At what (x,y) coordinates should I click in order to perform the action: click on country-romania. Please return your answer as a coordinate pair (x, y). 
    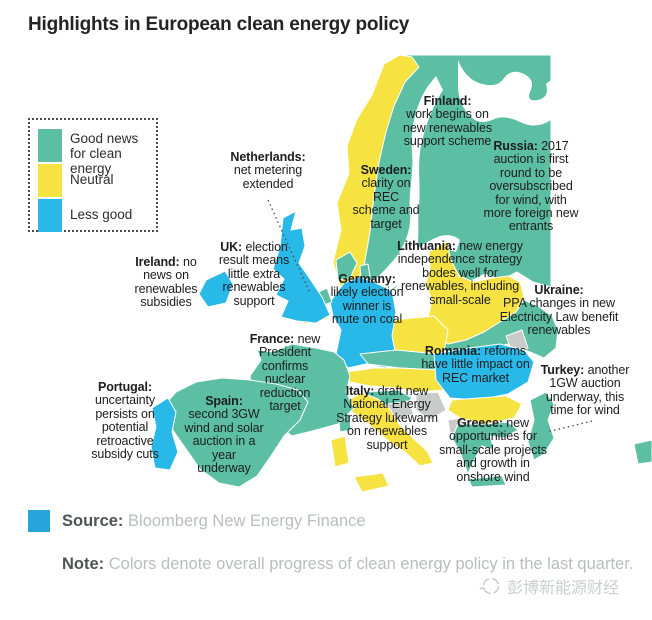
    Looking at the image, I should click on (484, 372).